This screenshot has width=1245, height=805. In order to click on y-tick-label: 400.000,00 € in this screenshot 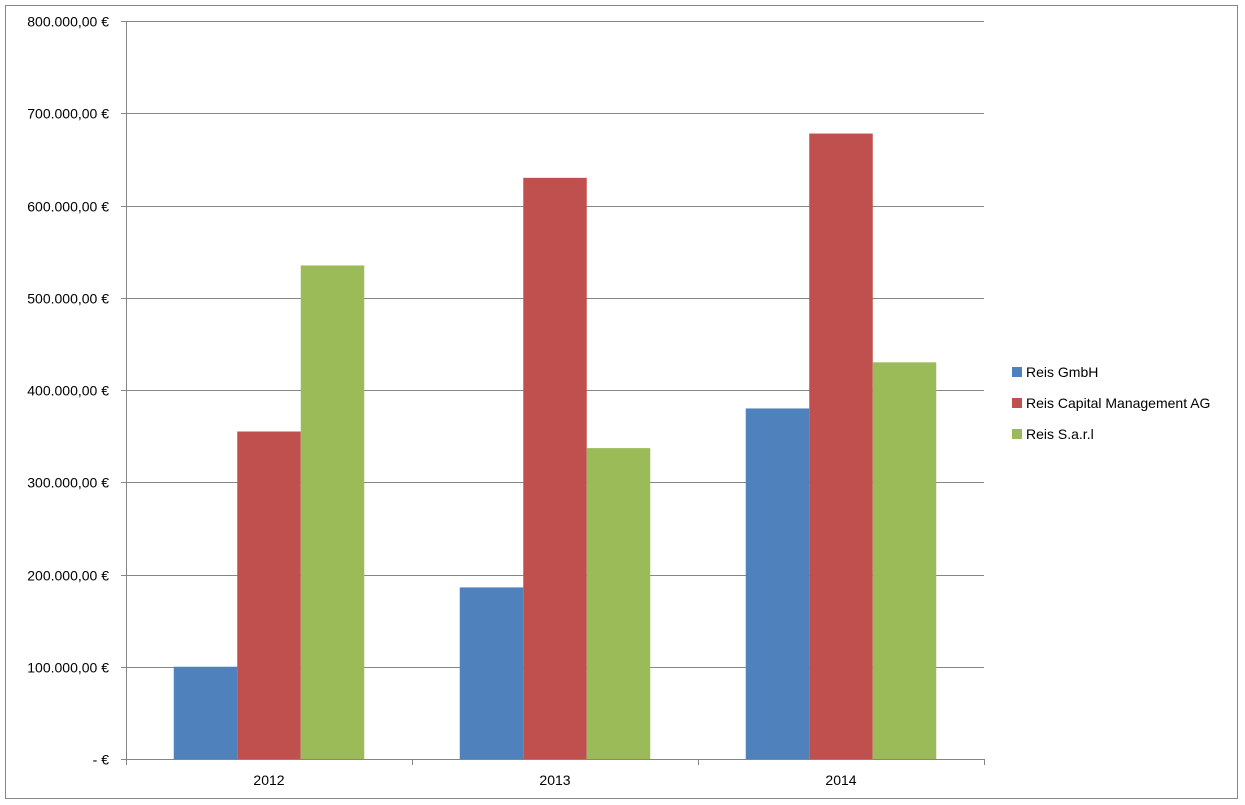, I will do `click(68, 391)`.